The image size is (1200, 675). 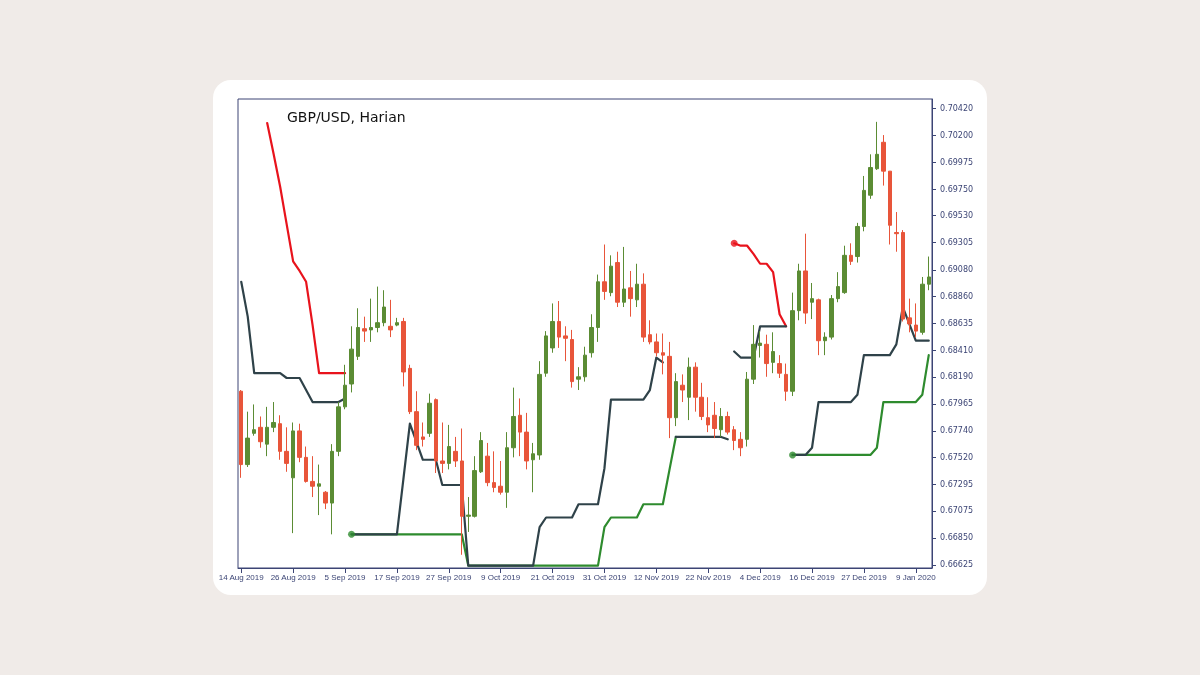 I want to click on x-tick-label: 16 Dec 2019, so click(x=812, y=577).